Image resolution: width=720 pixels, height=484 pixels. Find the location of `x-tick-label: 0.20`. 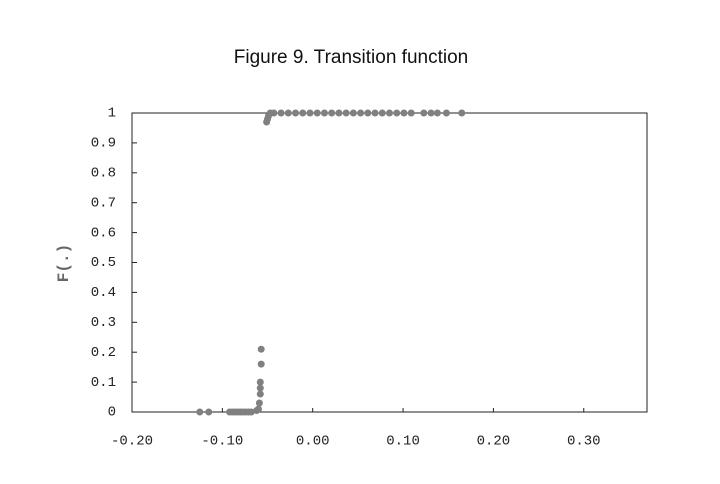

x-tick-label: 0.20 is located at coordinates (494, 442).